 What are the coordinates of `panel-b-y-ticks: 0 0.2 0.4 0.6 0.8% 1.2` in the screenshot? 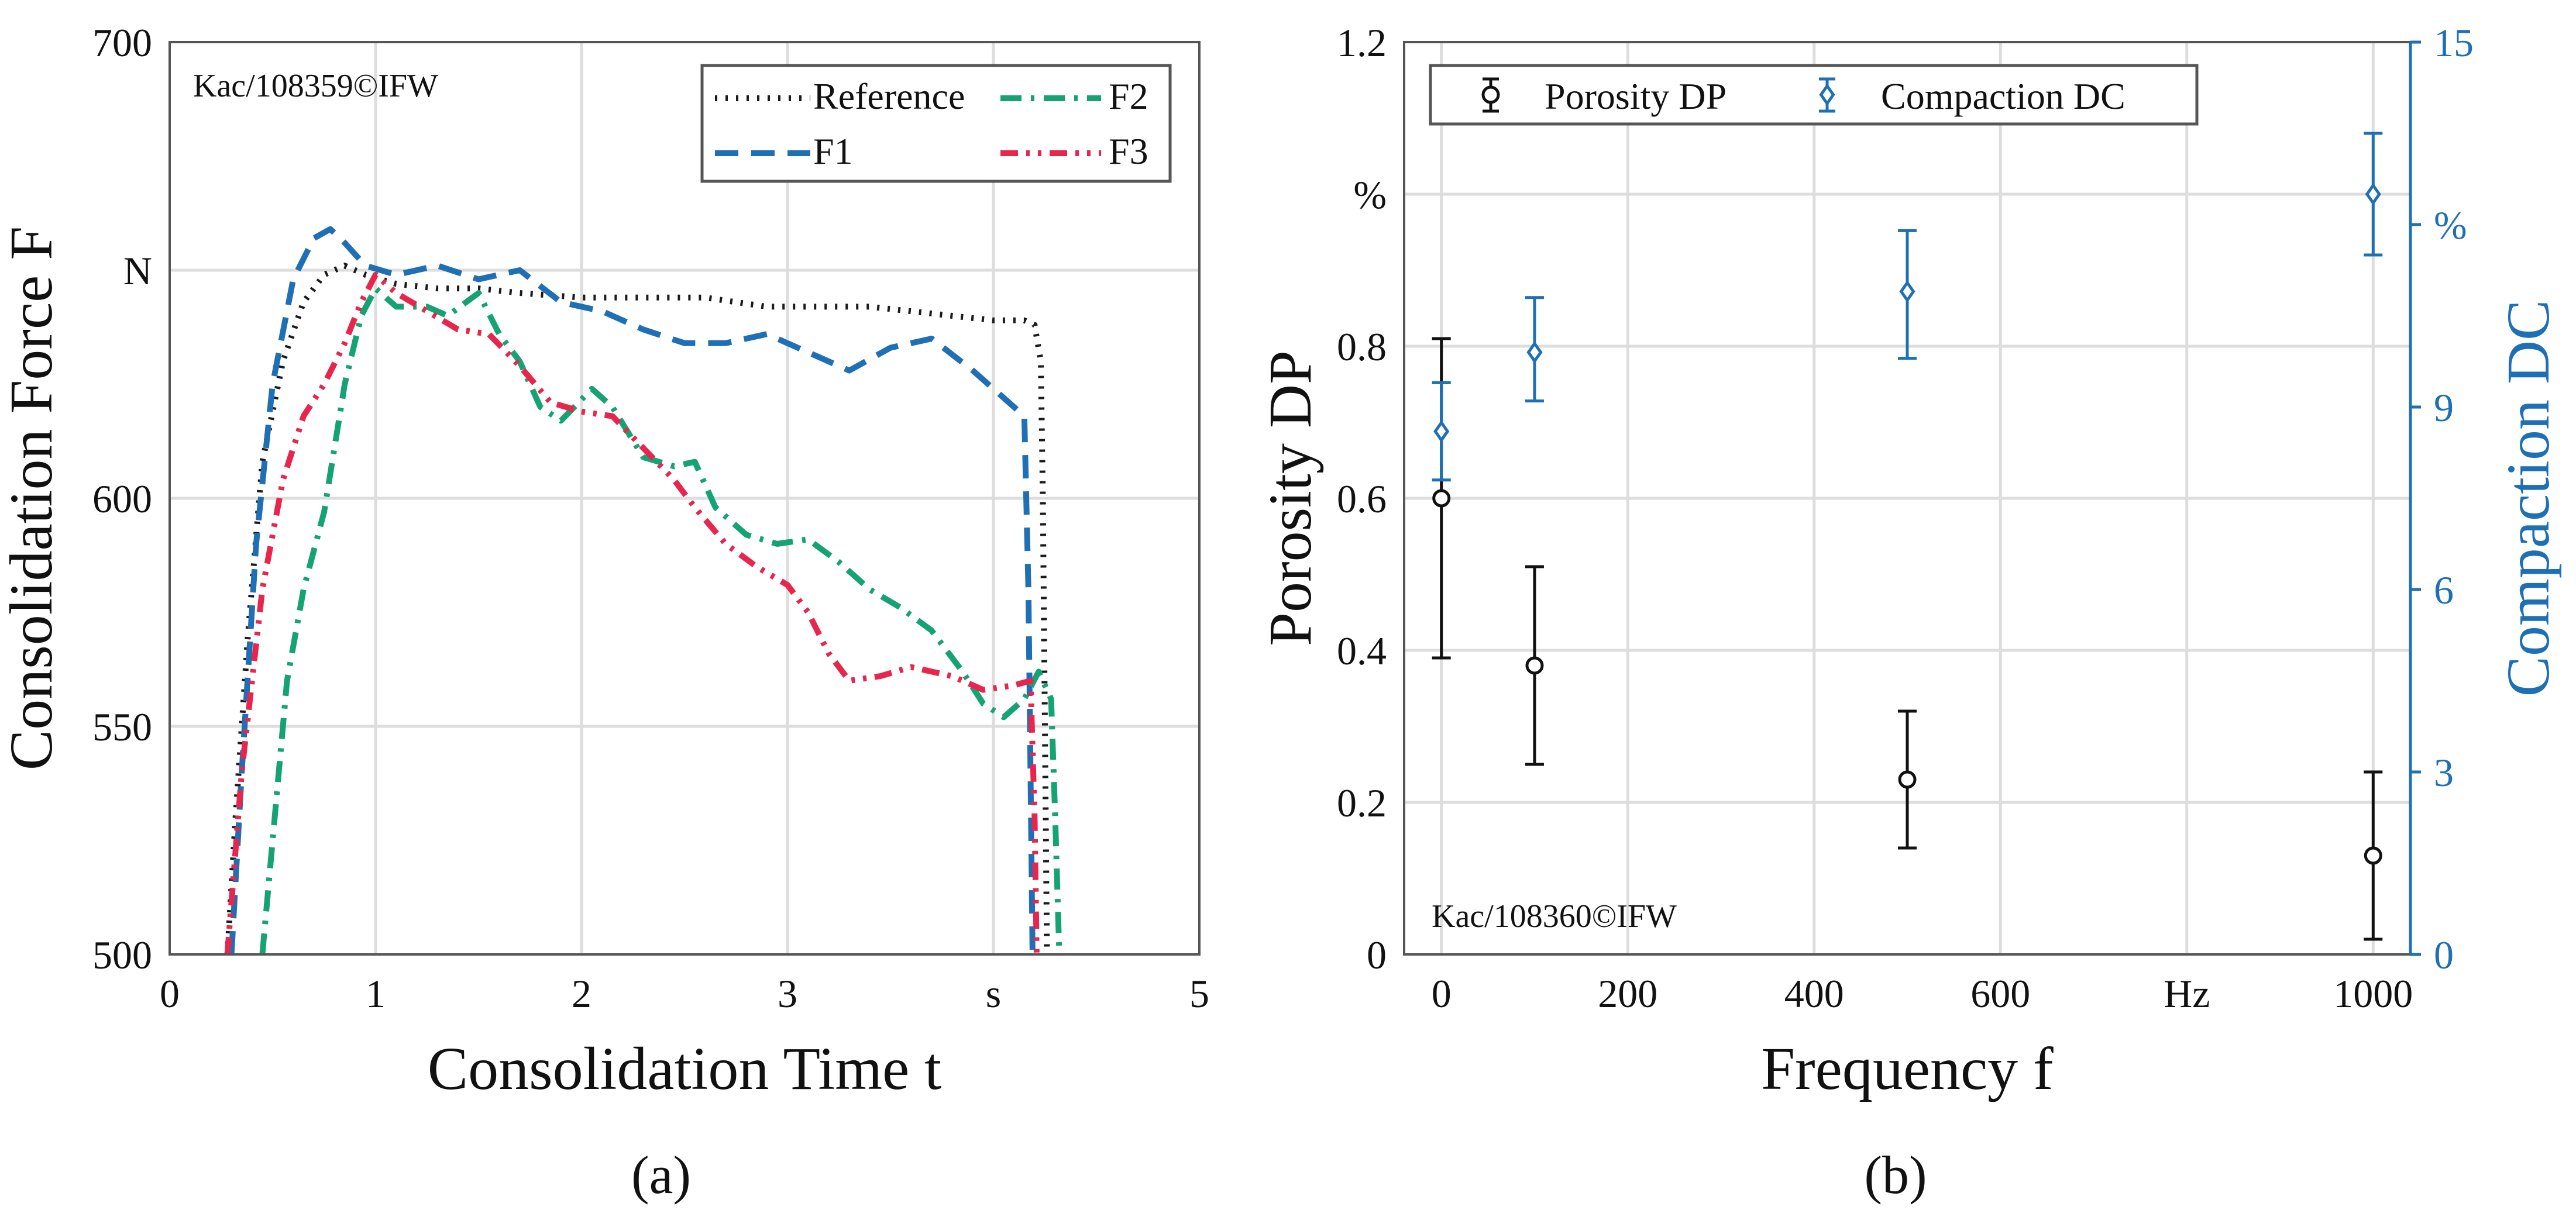 It's located at (1362, 499).